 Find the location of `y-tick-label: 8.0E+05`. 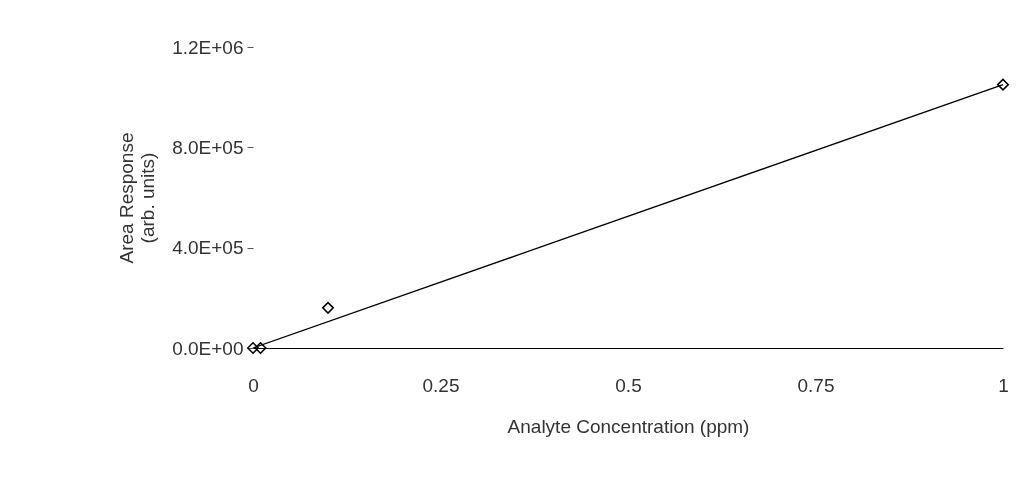

y-tick-label: 8.0E+05 is located at coordinates (208, 147).